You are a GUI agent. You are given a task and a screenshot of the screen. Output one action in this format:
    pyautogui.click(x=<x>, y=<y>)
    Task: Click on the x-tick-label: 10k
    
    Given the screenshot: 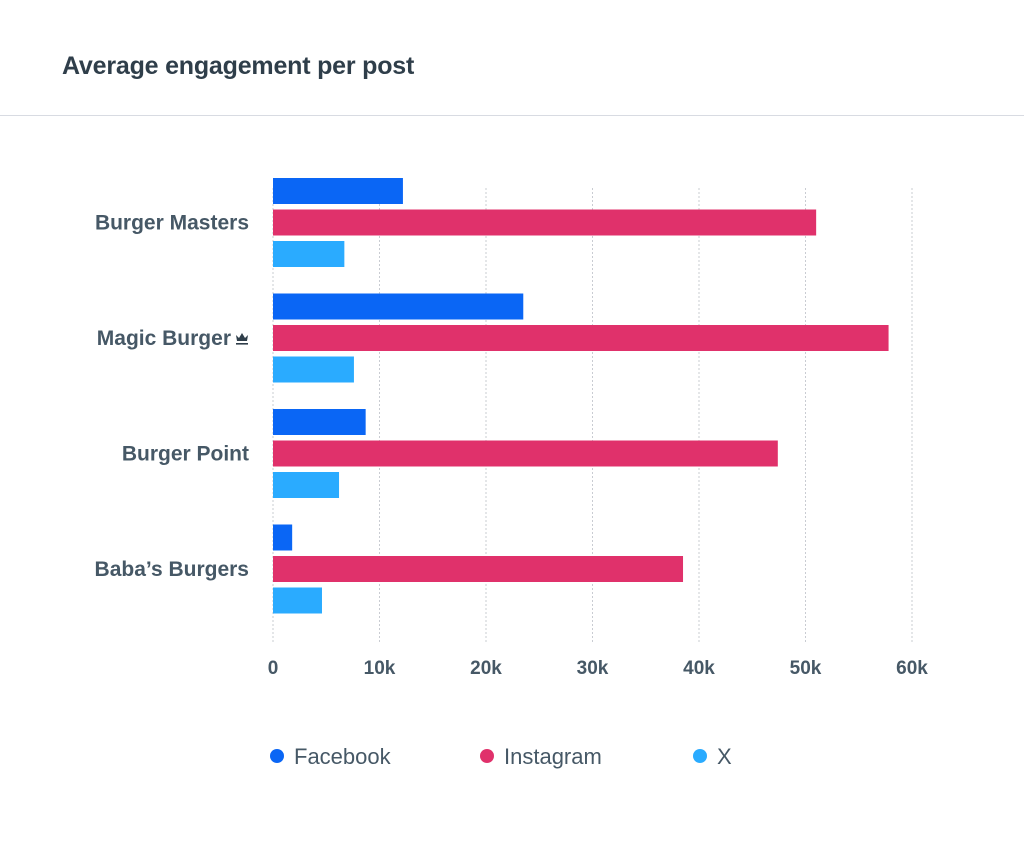 What is the action you would take?
    pyautogui.click(x=380, y=668)
    